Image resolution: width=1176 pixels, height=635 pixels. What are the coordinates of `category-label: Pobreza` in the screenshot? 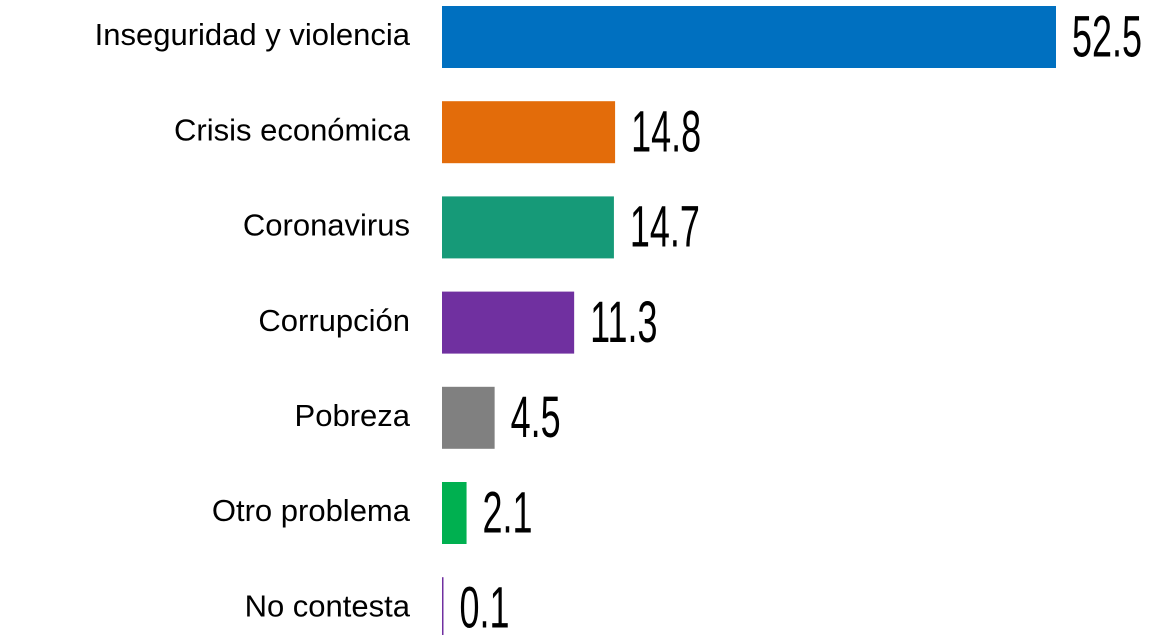 It's located at (353, 415).